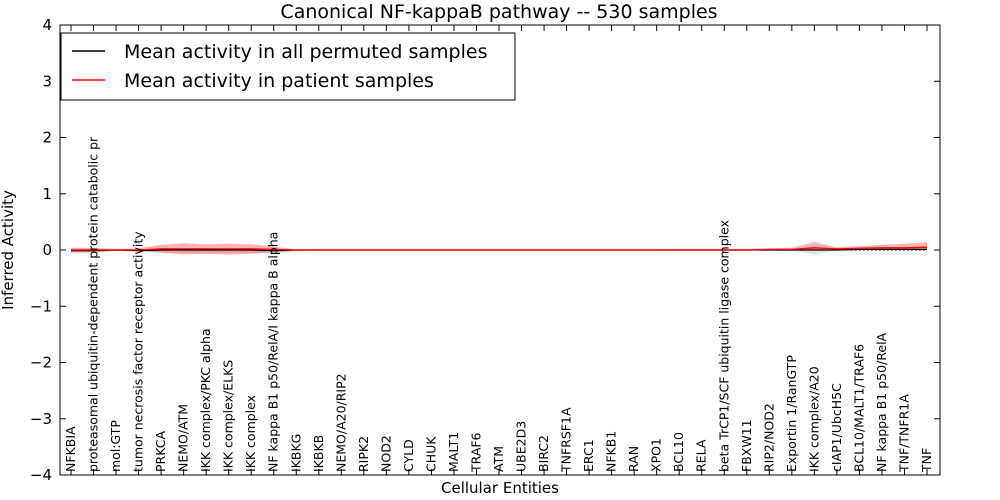 The image size is (1000, 500). I want to click on patient-mean-line, so click(499, 248).